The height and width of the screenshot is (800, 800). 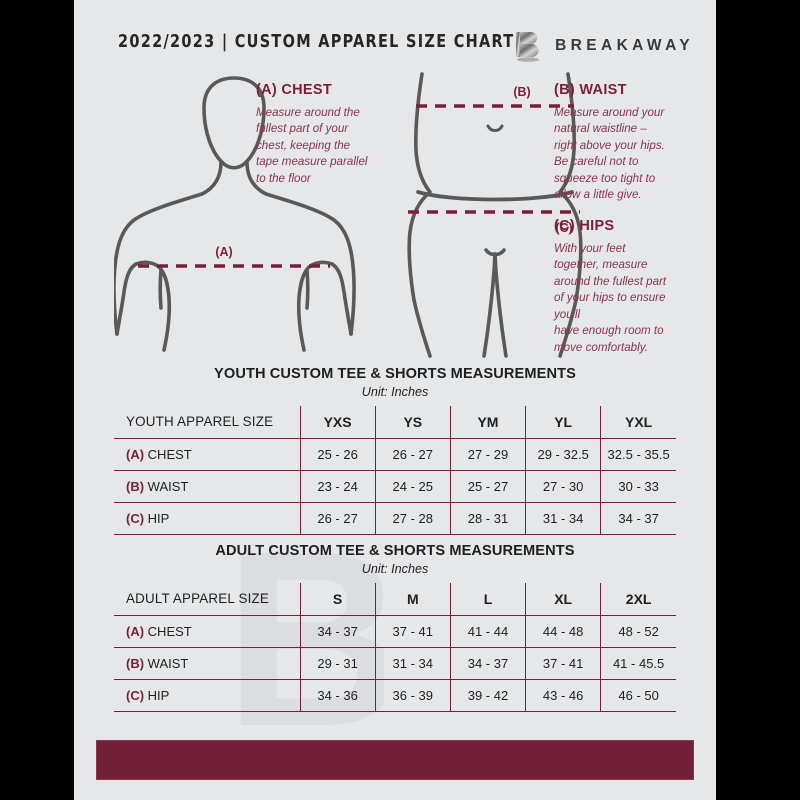 What do you see at coordinates (563, 422) in the screenshot?
I see `youth-header-cell-4: YL` at bounding box center [563, 422].